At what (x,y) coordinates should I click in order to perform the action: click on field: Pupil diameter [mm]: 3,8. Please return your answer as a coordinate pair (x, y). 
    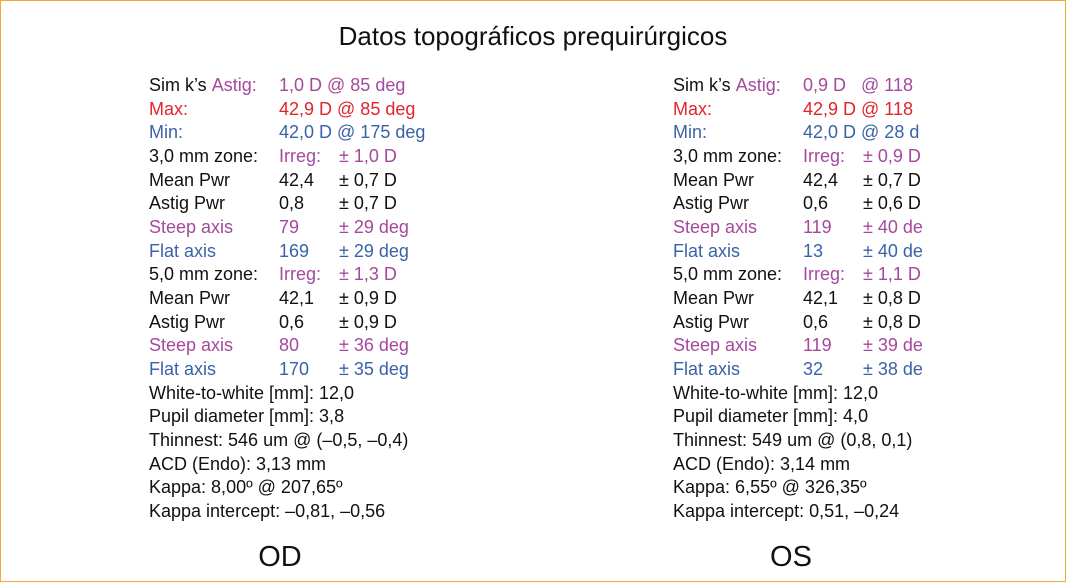
    Looking at the image, I should click on (246, 416).